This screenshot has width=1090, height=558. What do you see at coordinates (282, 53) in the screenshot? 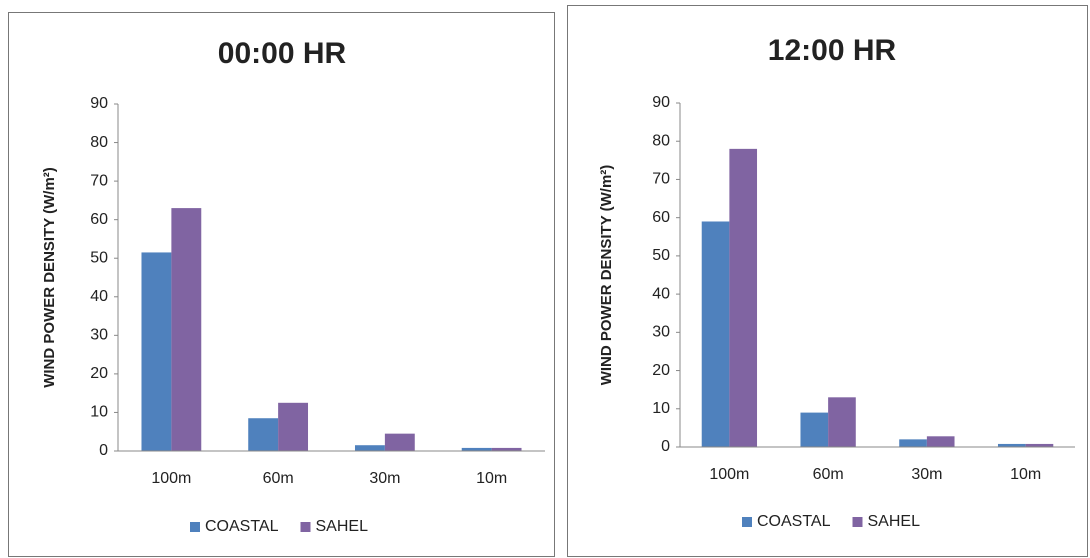
I see `chart-title: 00:00 HR` at bounding box center [282, 53].